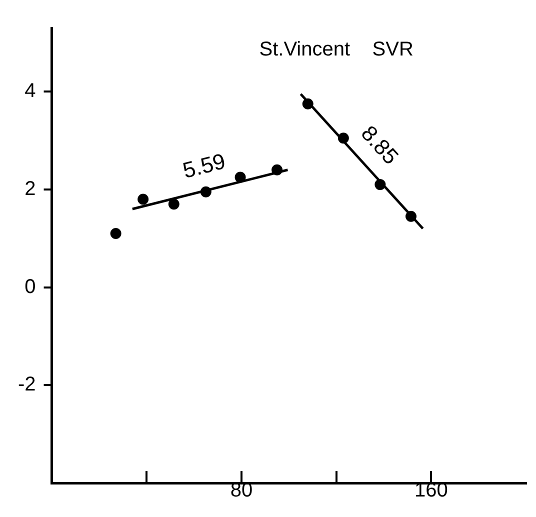 The image size is (536, 517). I want to click on y-tick-label: 4, so click(30, 91).